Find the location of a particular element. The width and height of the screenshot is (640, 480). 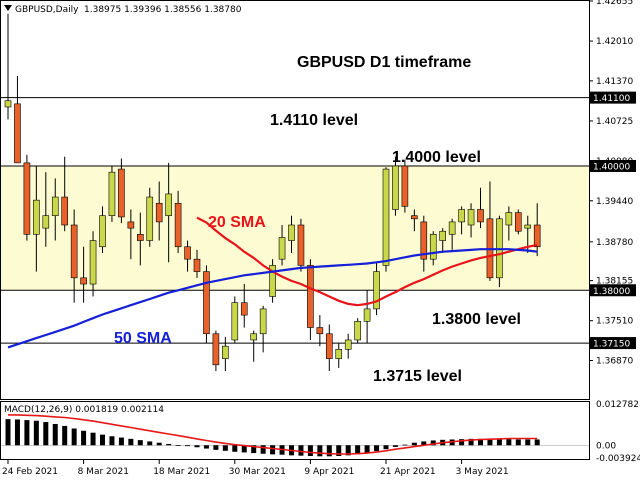

macd-tick-label: 0.012782 is located at coordinates (617, 405).